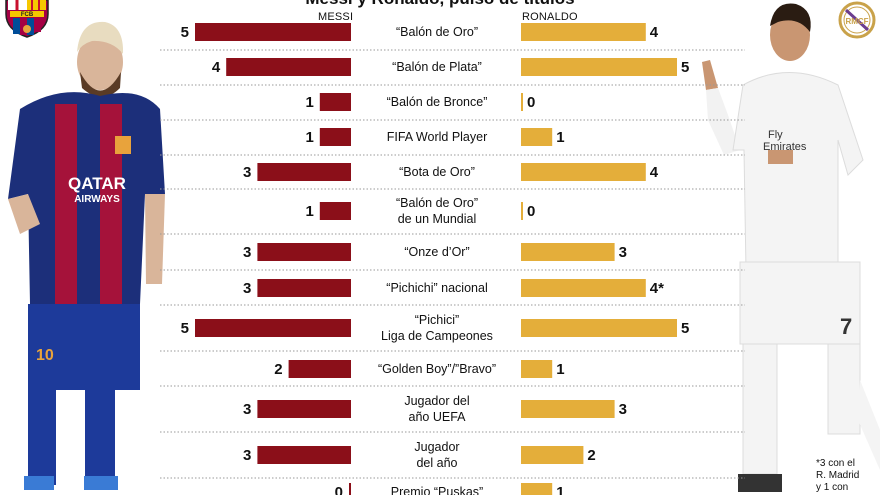 The image size is (880, 495). What do you see at coordinates (440, 4) in the screenshot?
I see `chart-title: Messi y Ronaldo, pulso de títulos` at bounding box center [440, 4].